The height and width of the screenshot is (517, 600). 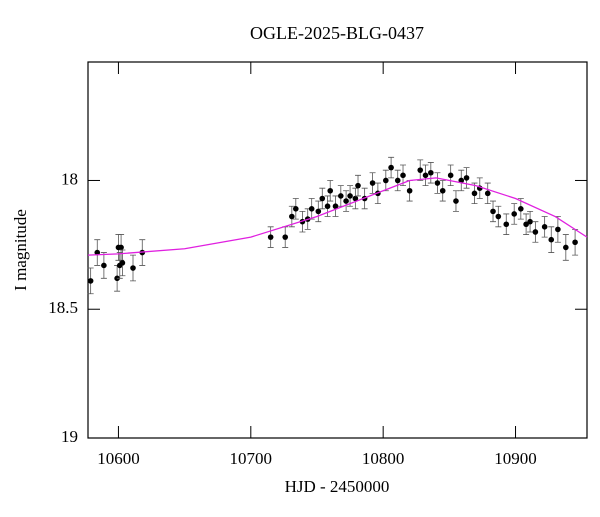 What do you see at coordinates (337, 216) in the screenshot?
I see `model-curve` at bounding box center [337, 216].